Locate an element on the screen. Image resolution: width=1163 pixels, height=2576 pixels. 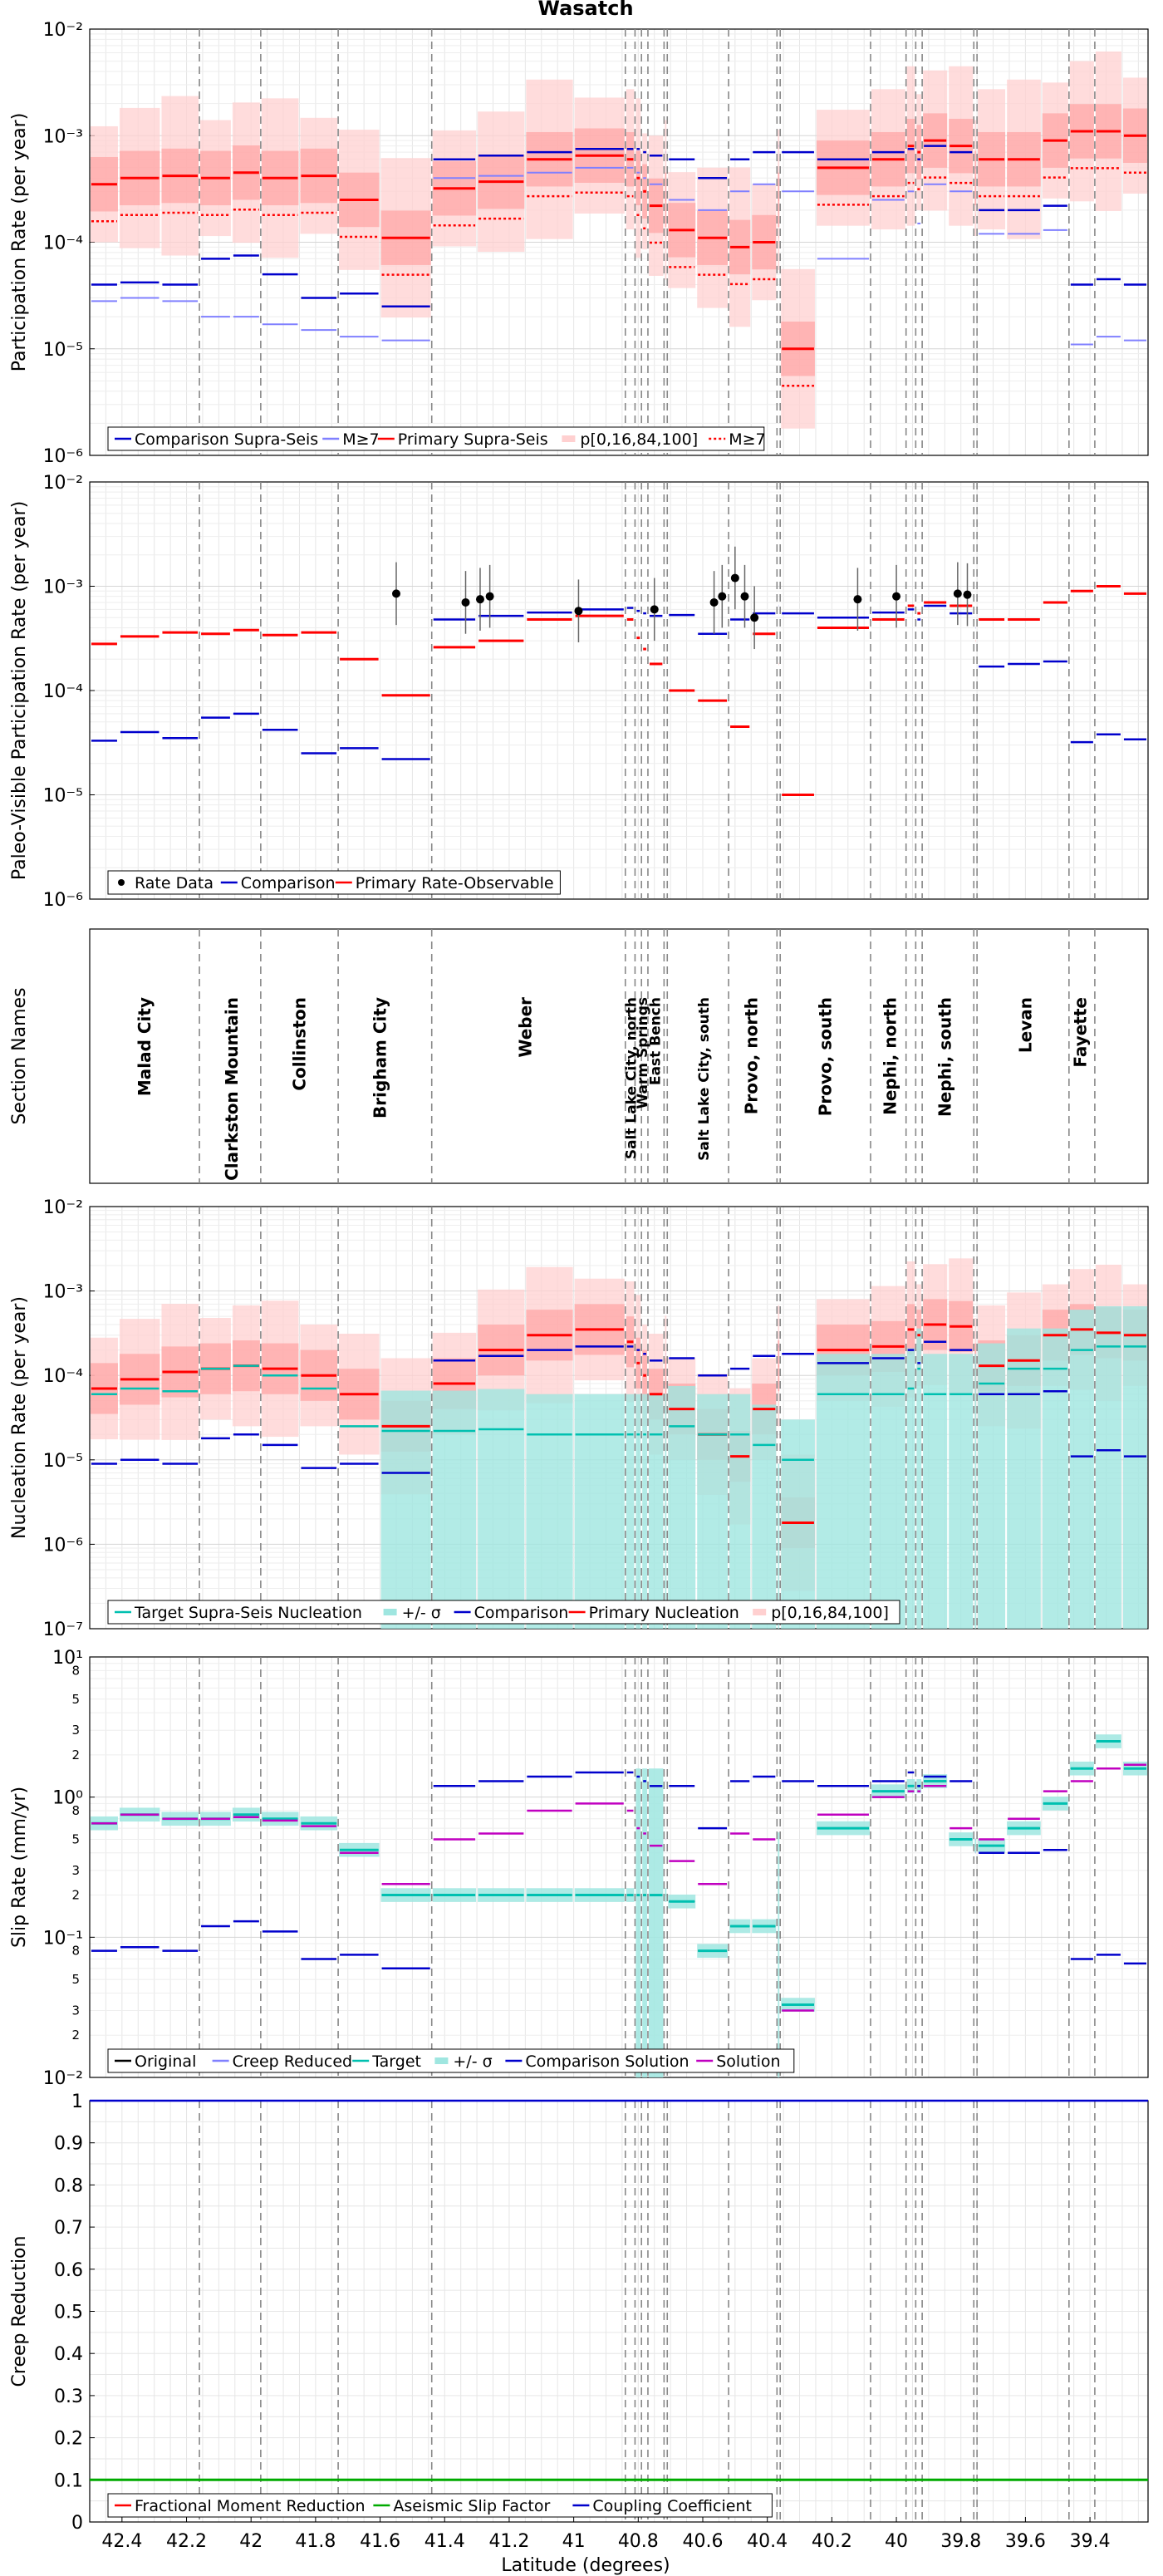
legend-label: Aseismic Slip Factor is located at coordinates (471, 2506).